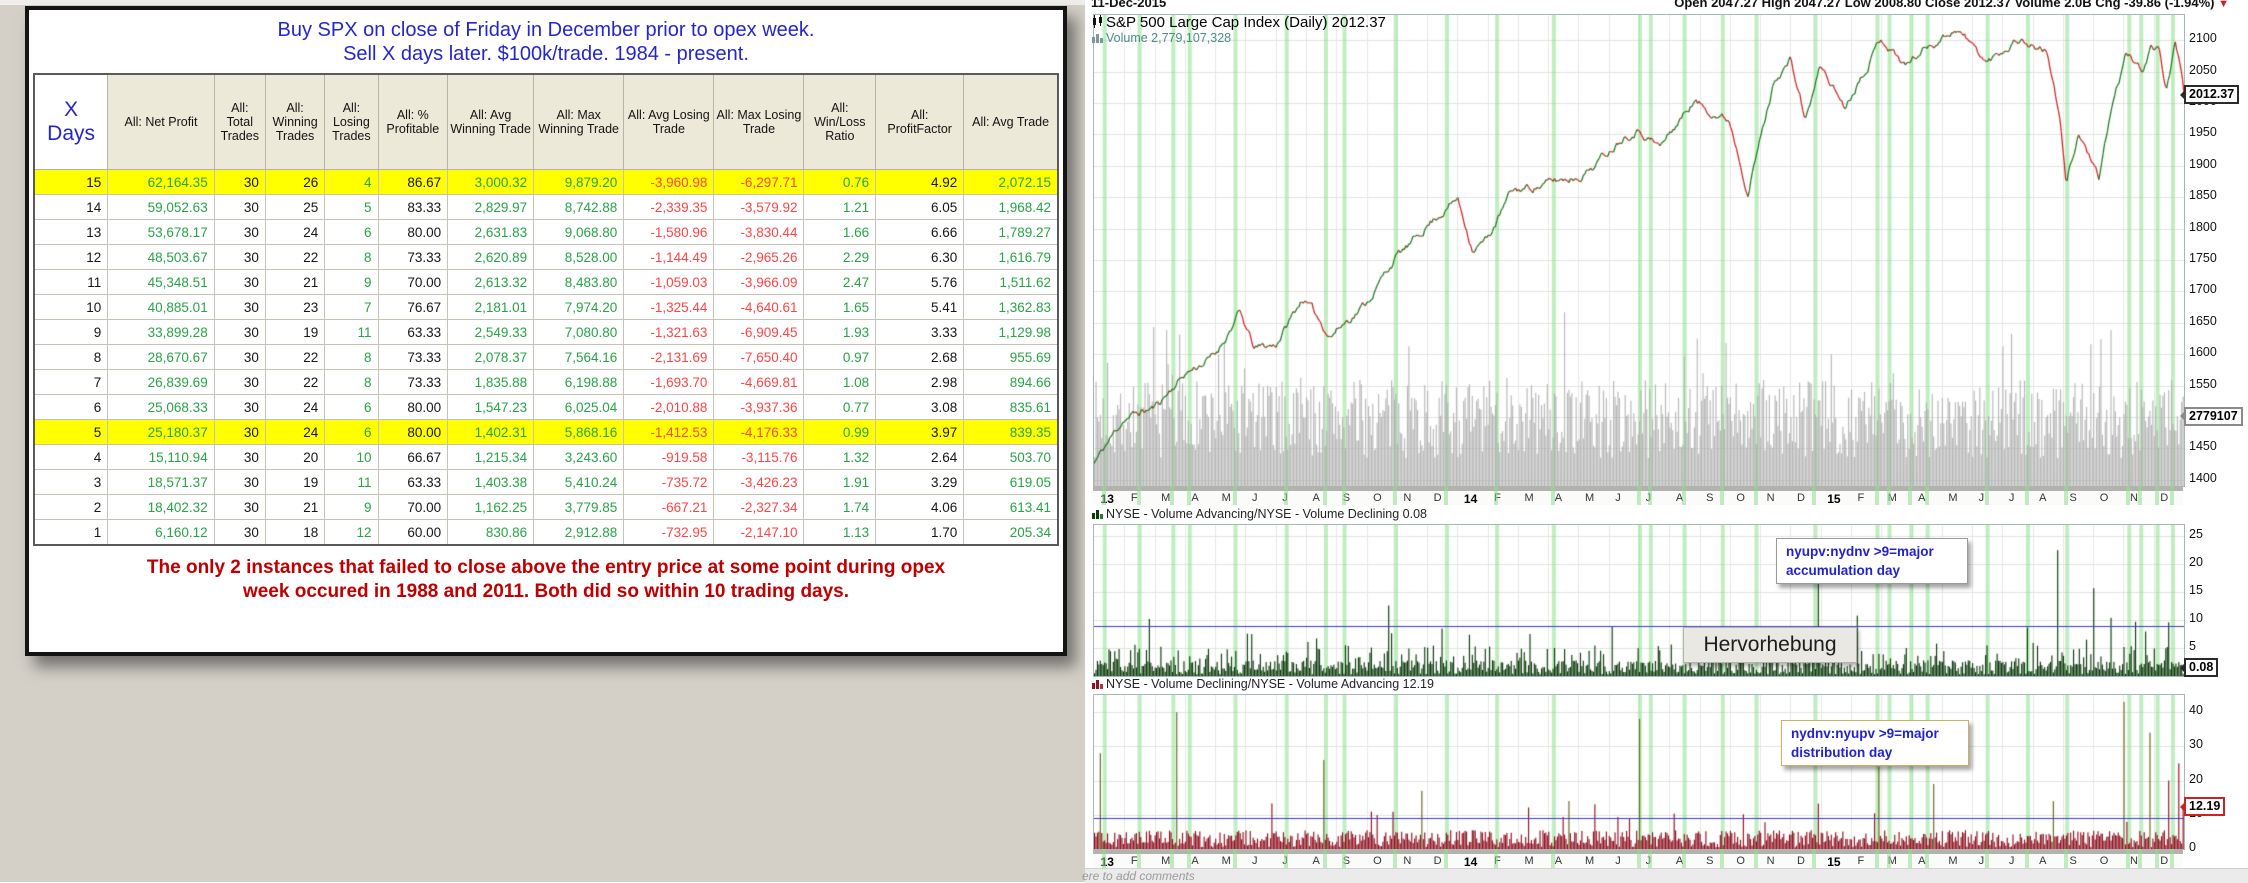  What do you see at coordinates (2196, 590) in the screenshot?
I see `adv-axis-tick: 15` at bounding box center [2196, 590].